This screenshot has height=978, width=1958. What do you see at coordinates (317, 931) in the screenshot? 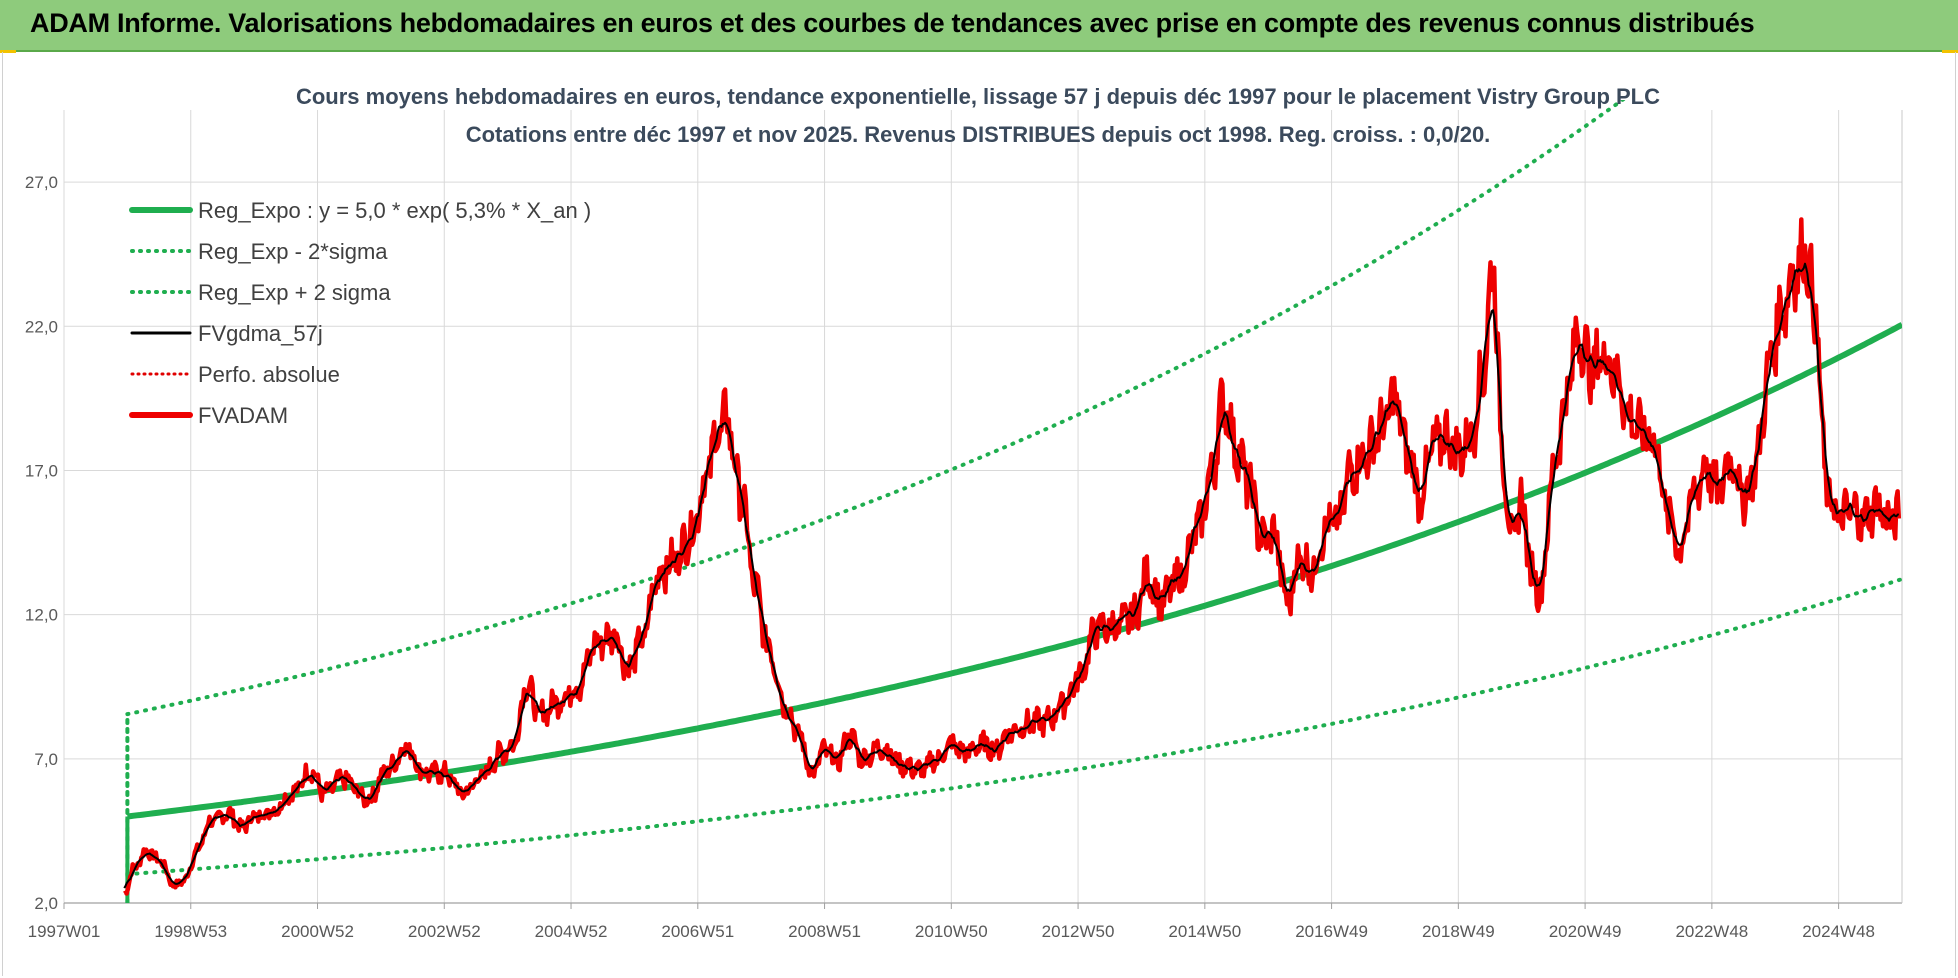
I see `x-tick-label: 2000W52` at bounding box center [317, 931].